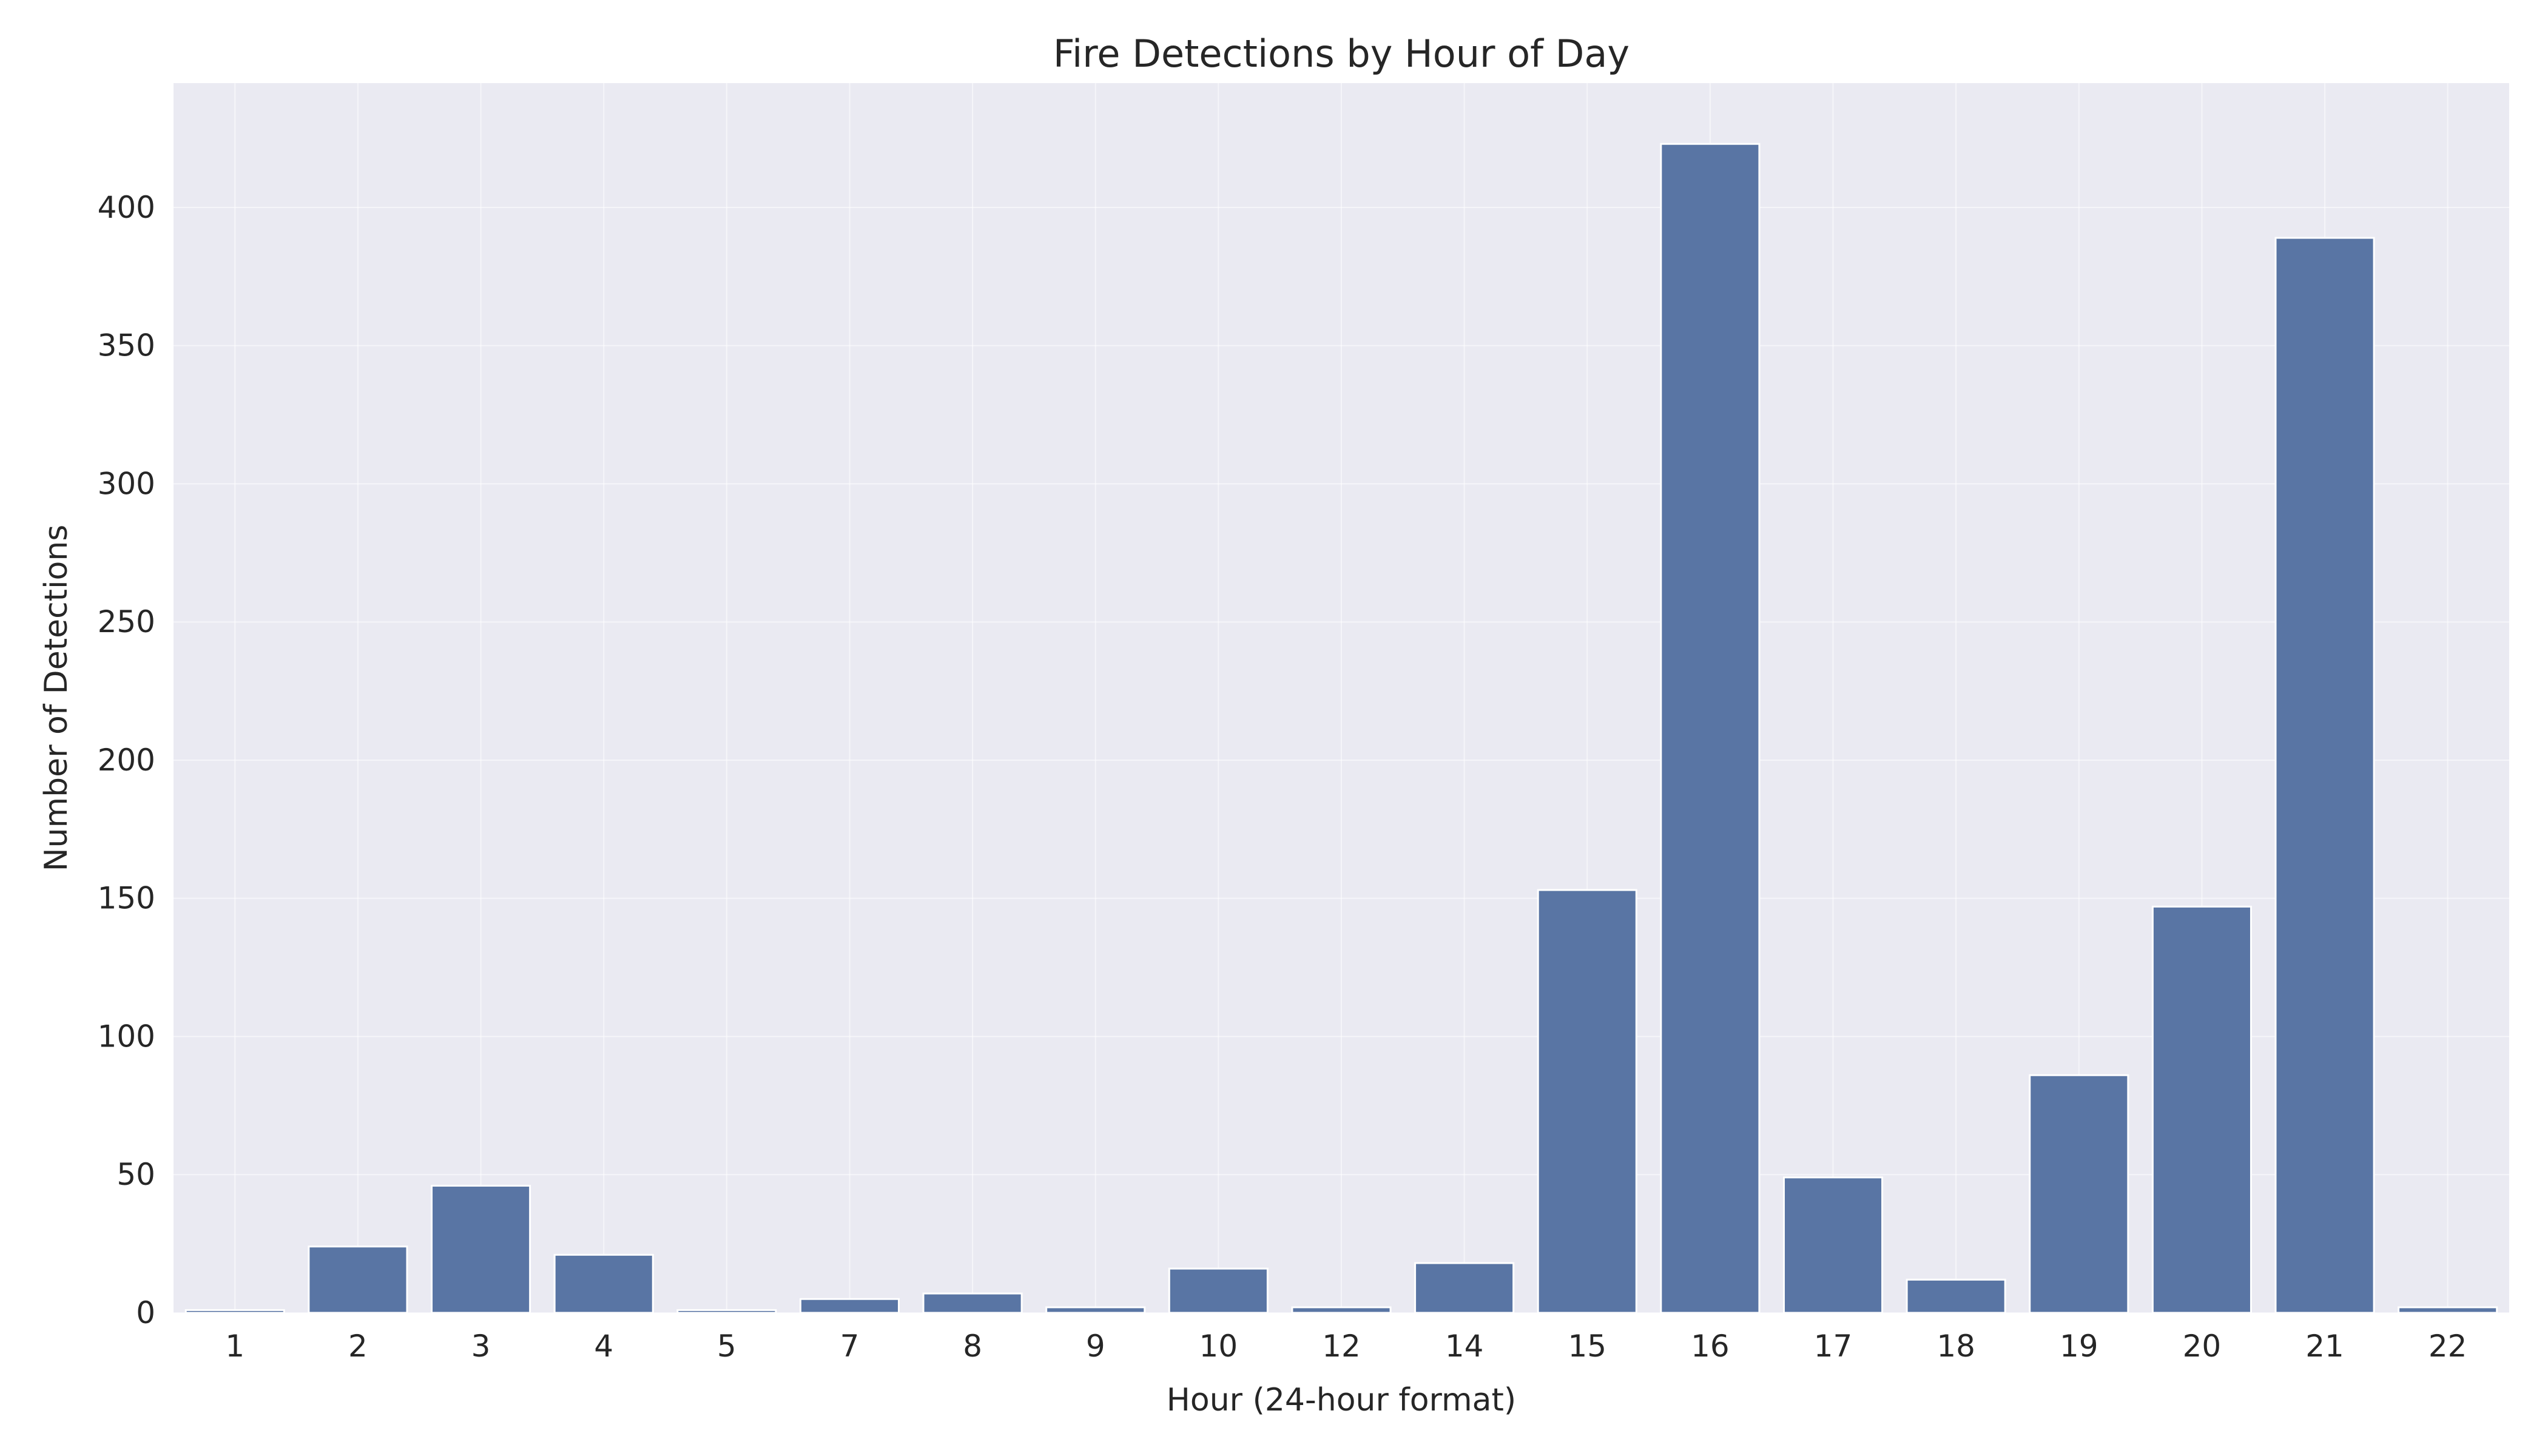 The height and width of the screenshot is (1456, 2548). Describe the element at coordinates (1095, 1346) in the screenshot. I see `x-tick-label: 9` at that location.